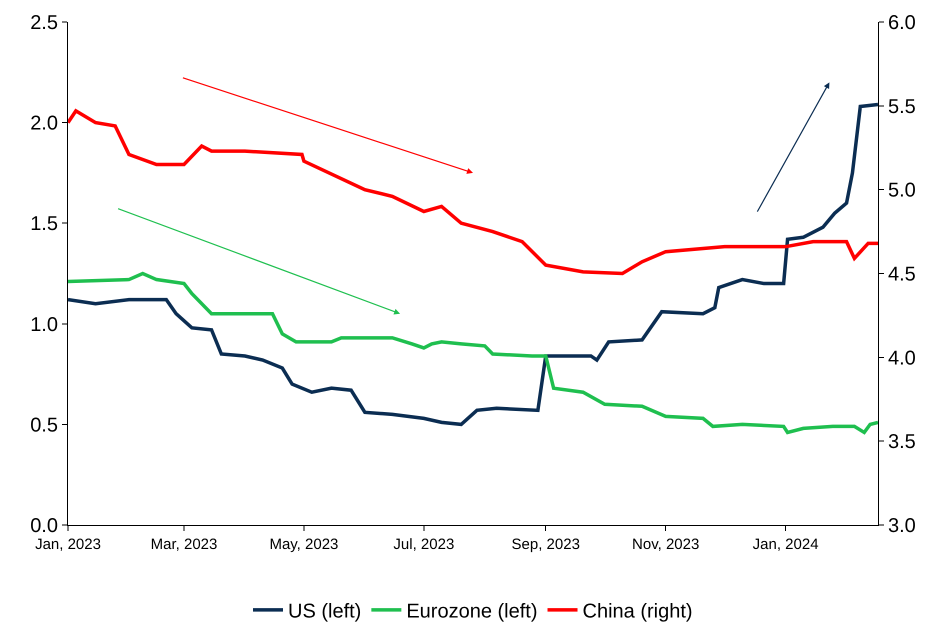 This screenshot has width=940, height=641. Describe the element at coordinates (902, 358) in the screenshot. I see `y2-tick-label: 4.0` at that location.